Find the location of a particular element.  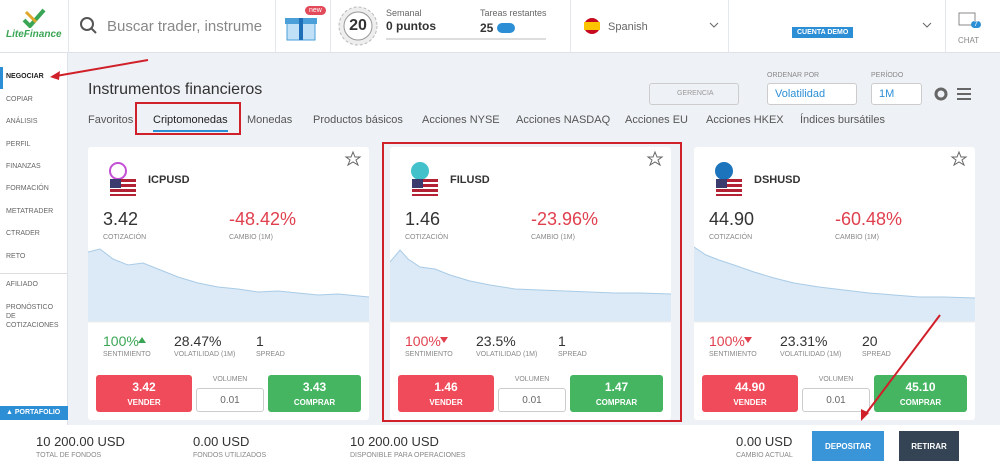

tab-underline is located at coordinates (190, 131).